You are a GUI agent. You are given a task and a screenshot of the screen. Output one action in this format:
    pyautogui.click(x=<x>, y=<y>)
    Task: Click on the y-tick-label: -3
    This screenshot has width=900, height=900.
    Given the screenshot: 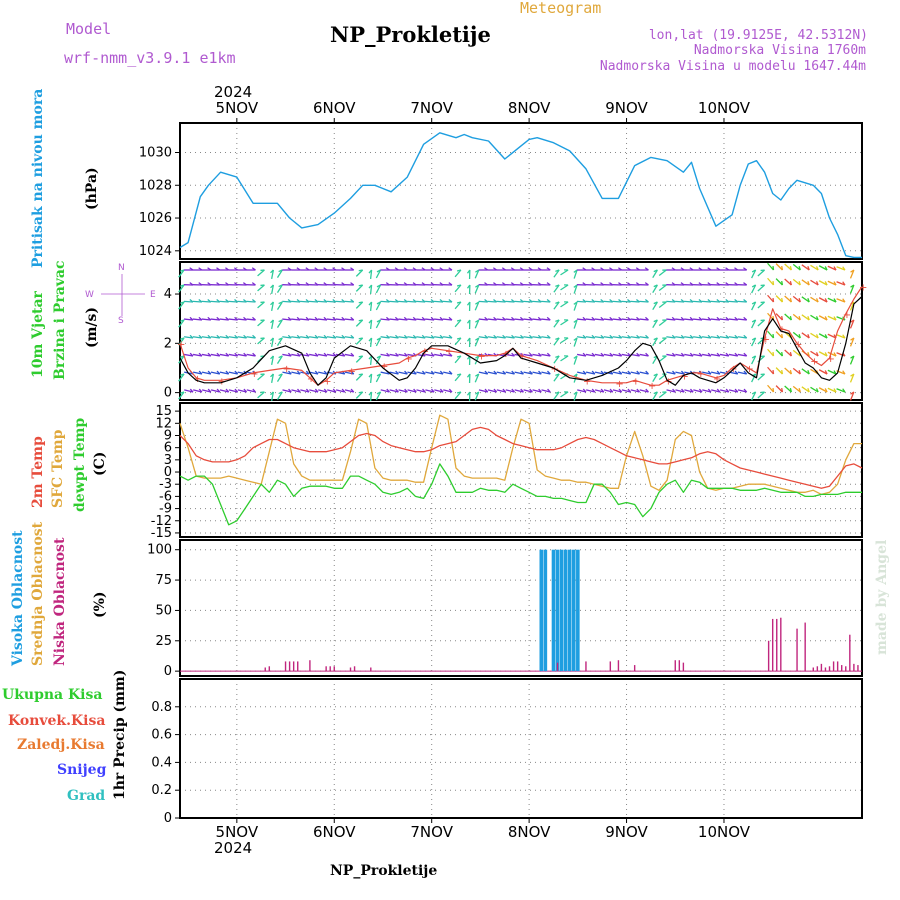 What is the action you would take?
    pyautogui.click(x=165, y=484)
    